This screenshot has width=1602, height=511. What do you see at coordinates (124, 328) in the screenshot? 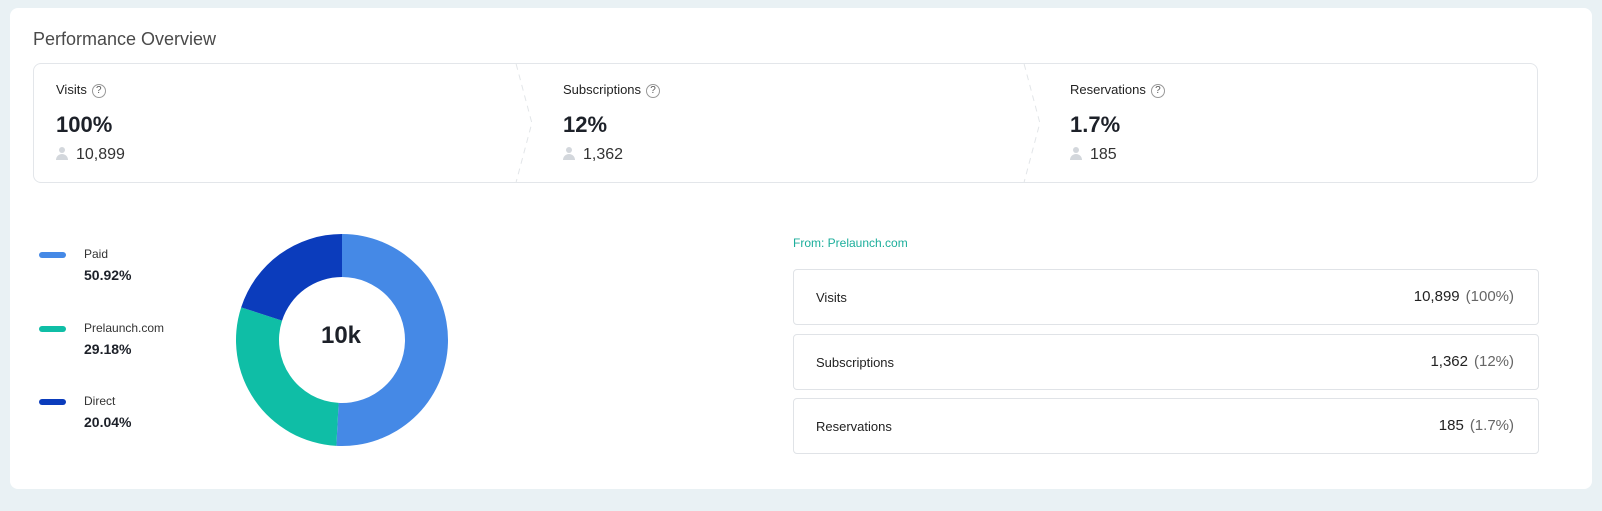
I see `legend-label: Prelaunch.com` at bounding box center [124, 328].